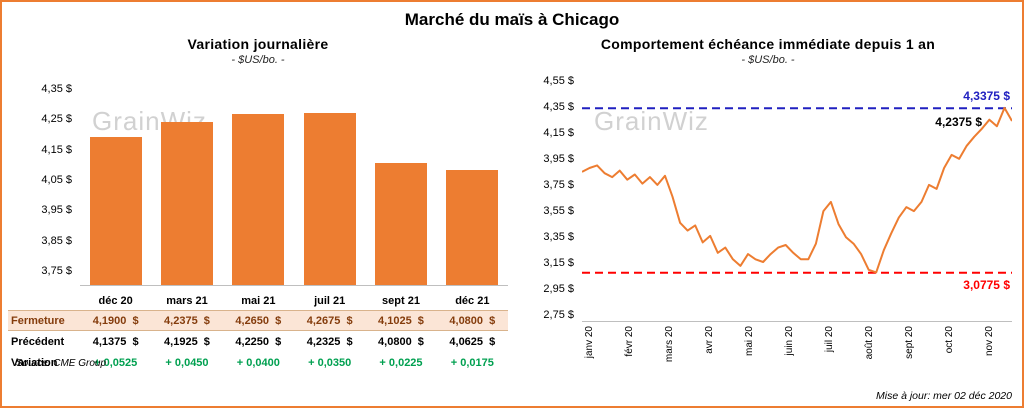  What do you see at coordinates (329, 199) in the screenshot?
I see `bar-juil 21` at bounding box center [329, 199].